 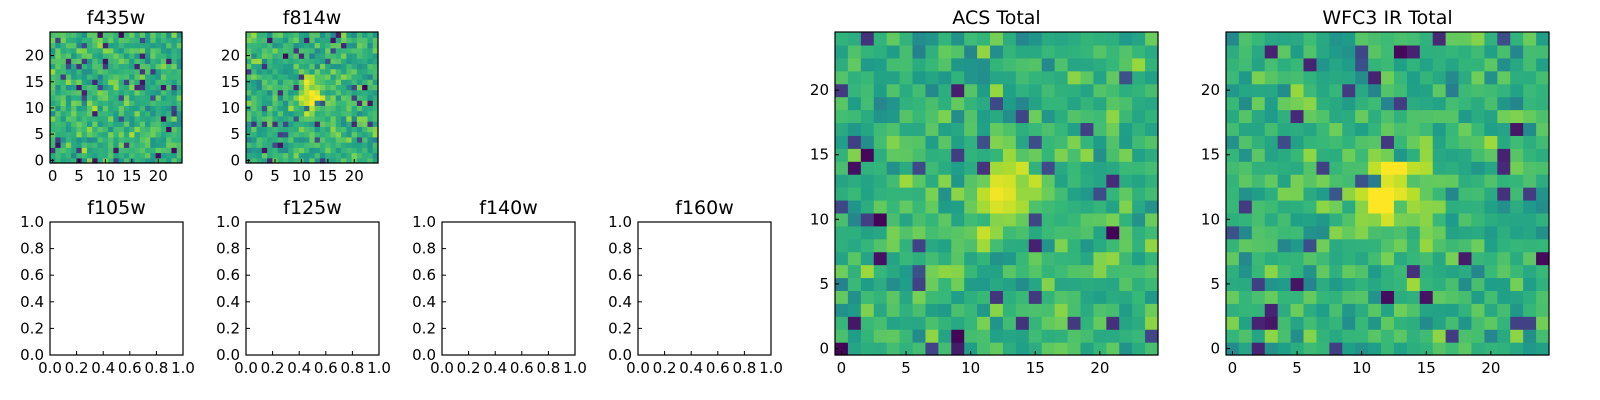 What do you see at coordinates (230, 56) in the screenshot?
I see `y-tick-label: 20` at bounding box center [230, 56].